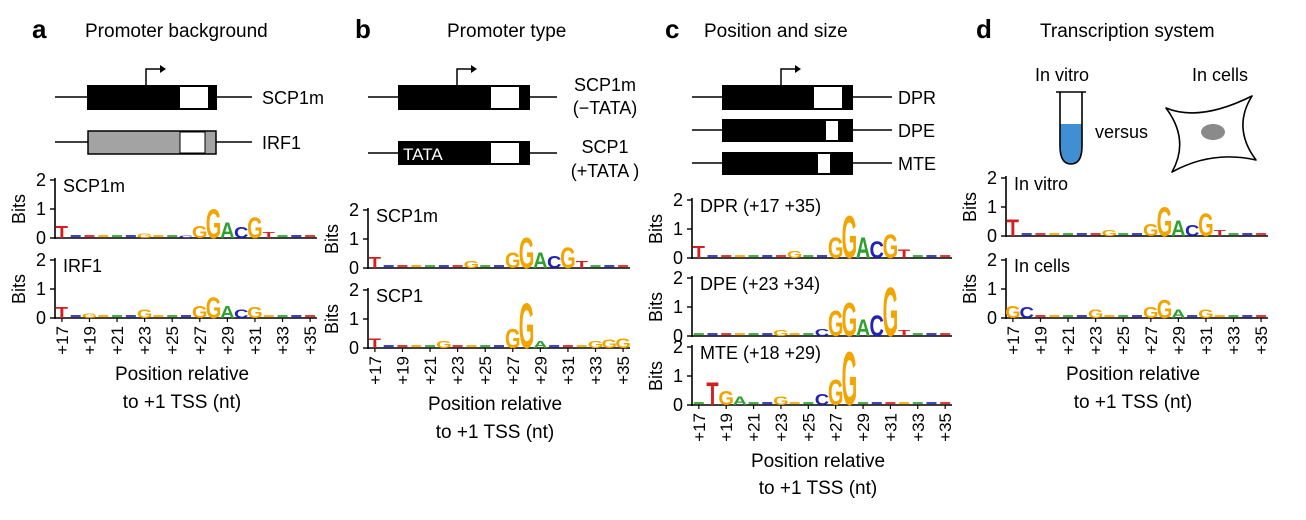  What do you see at coordinates (182, 402) in the screenshot?
I see `x-axis-title-line2: to +1 TSS (nt)` at bounding box center [182, 402].